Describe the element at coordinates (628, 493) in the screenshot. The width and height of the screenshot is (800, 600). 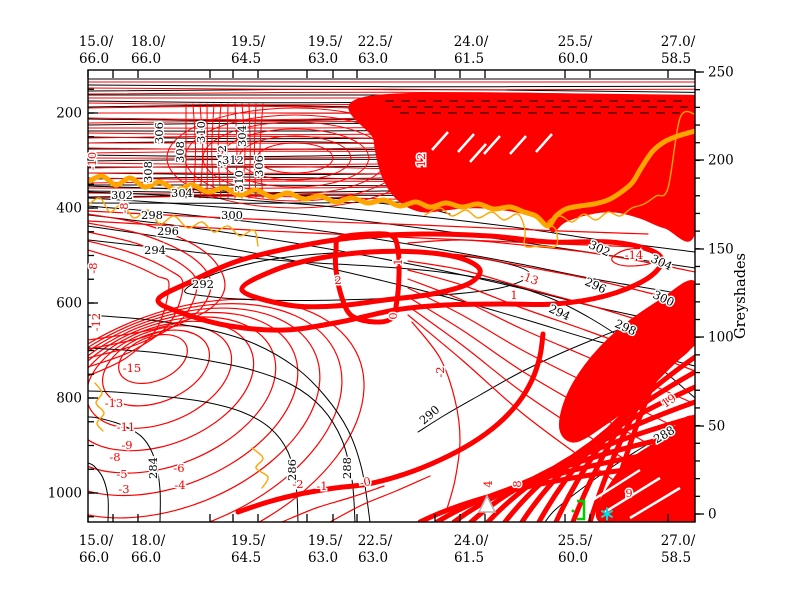
I see `red-contour-value-label: 9` at that location.